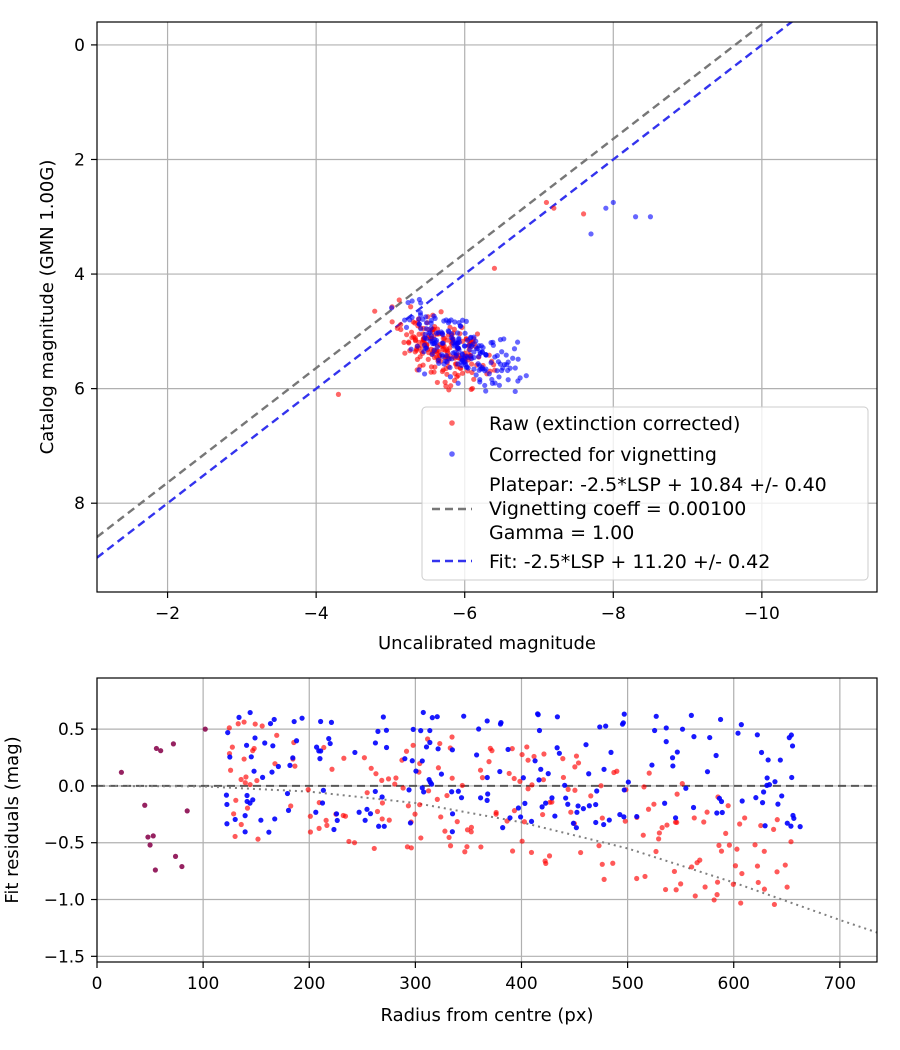 The image size is (900, 1050). I want to click on legend-corrected-marker, so click(452, 454).